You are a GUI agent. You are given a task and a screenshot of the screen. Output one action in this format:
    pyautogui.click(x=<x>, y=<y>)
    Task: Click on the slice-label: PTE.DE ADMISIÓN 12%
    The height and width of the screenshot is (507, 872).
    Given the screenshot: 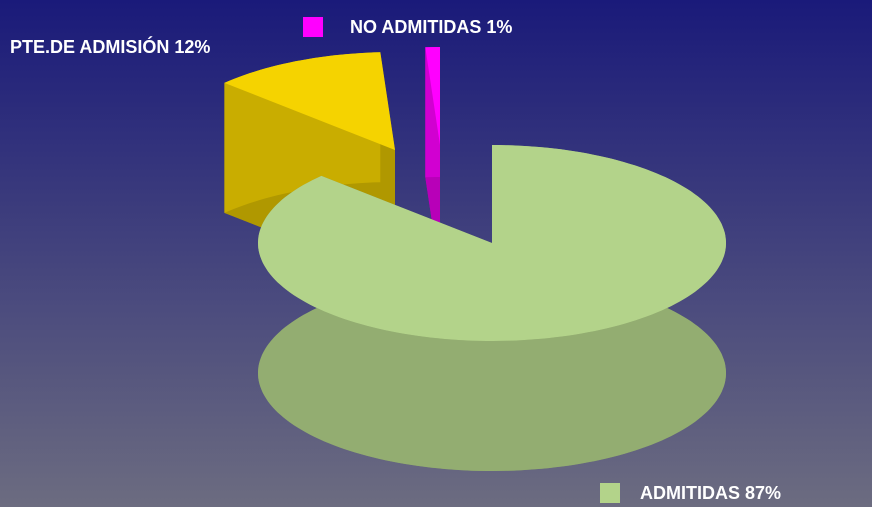 What is the action you would take?
    pyautogui.click(x=110, y=46)
    